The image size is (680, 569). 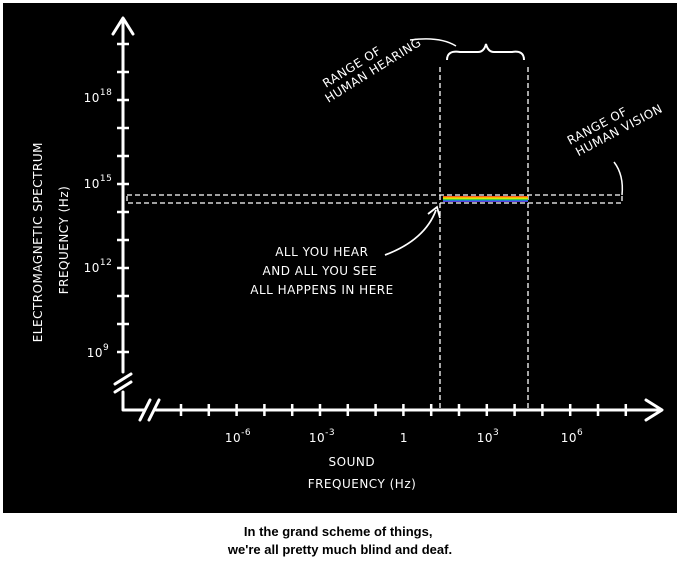 What do you see at coordinates (330, 433) in the screenshot?
I see `x-tick-label-exp: -3` at bounding box center [330, 433].